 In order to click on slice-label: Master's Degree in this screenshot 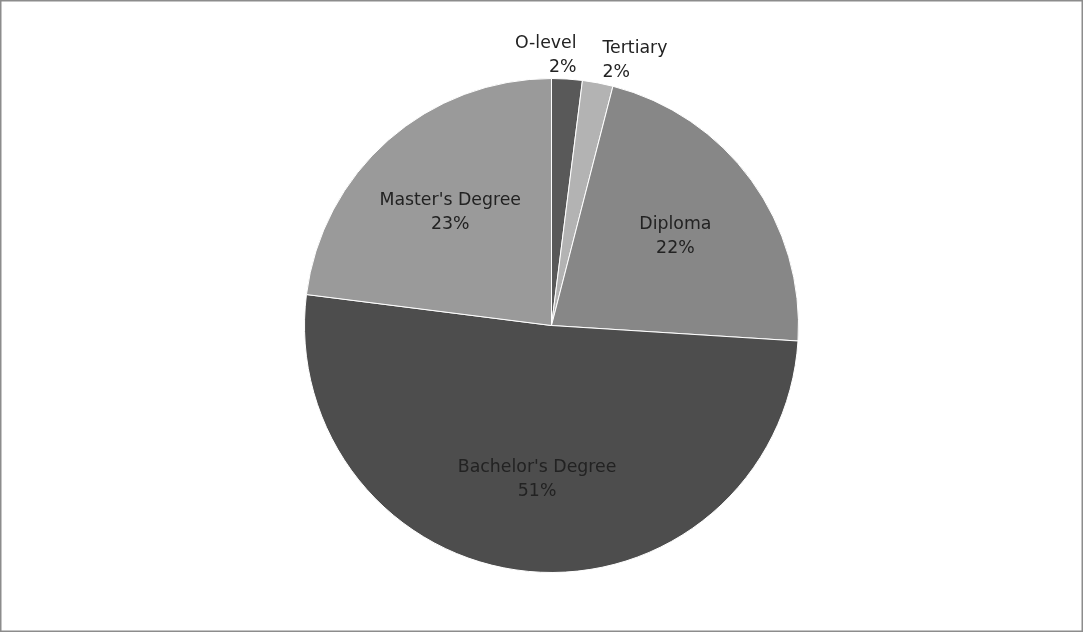, I will do `click(450, 198)`.